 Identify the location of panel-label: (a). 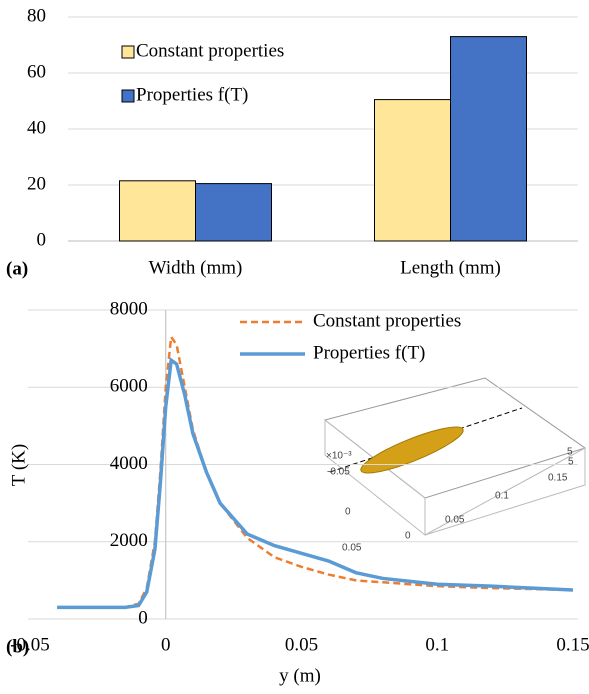
(17, 268).